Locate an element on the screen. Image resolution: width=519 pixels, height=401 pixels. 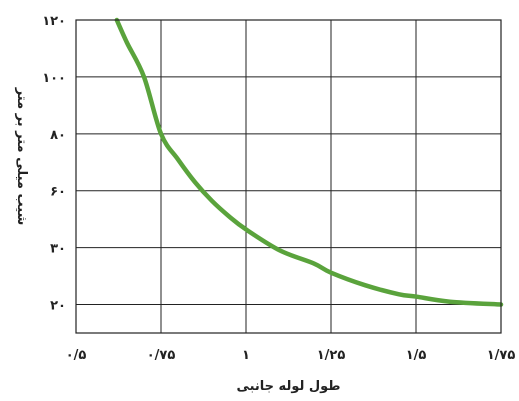
x-tick-label-2: ۱ is located at coordinates (246, 355).